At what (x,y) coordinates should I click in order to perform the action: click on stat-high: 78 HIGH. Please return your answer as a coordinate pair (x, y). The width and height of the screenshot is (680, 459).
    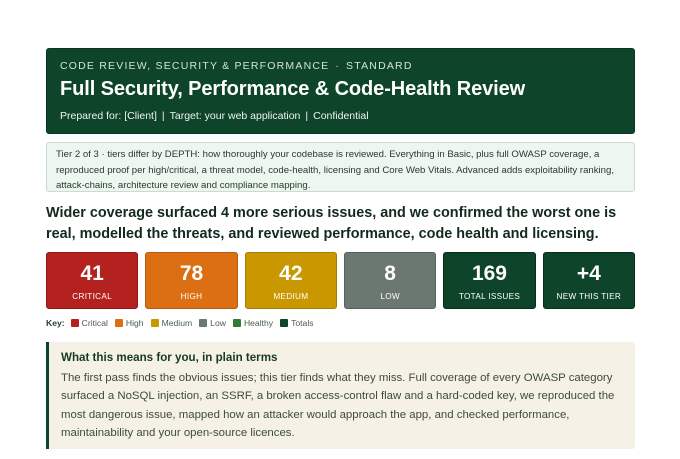
    Looking at the image, I should click on (191, 280).